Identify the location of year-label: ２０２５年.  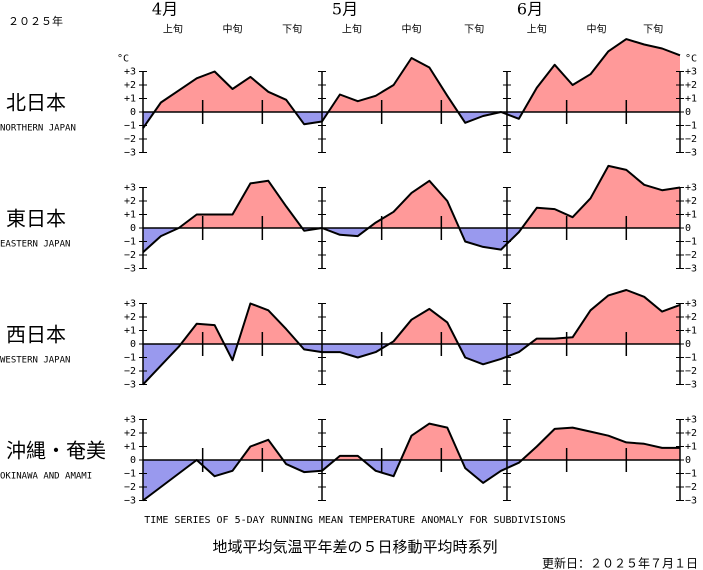
(35, 21).